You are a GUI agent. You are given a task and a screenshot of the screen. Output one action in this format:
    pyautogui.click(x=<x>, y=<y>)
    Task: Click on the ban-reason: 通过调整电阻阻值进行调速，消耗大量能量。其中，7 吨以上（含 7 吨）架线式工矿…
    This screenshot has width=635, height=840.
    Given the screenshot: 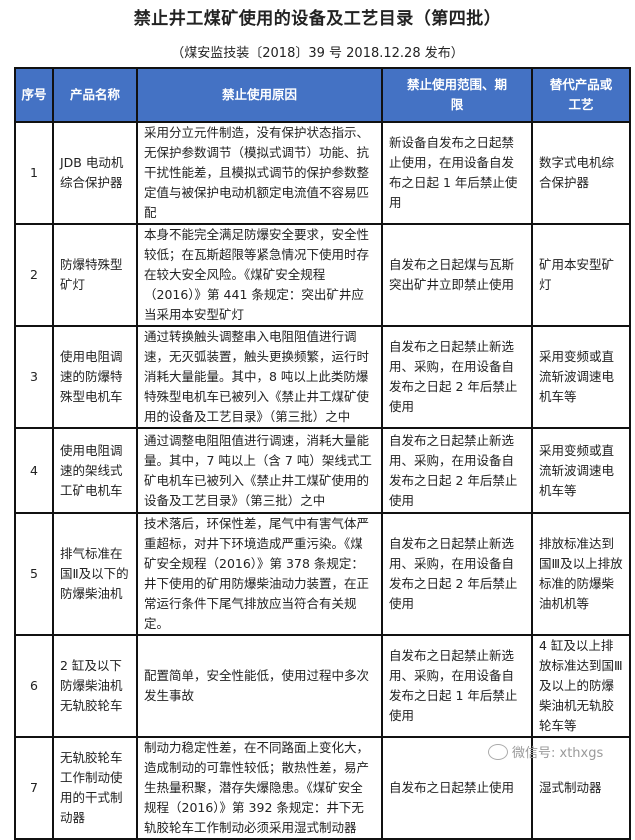 What is the action you would take?
    pyautogui.click(x=259, y=470)
    